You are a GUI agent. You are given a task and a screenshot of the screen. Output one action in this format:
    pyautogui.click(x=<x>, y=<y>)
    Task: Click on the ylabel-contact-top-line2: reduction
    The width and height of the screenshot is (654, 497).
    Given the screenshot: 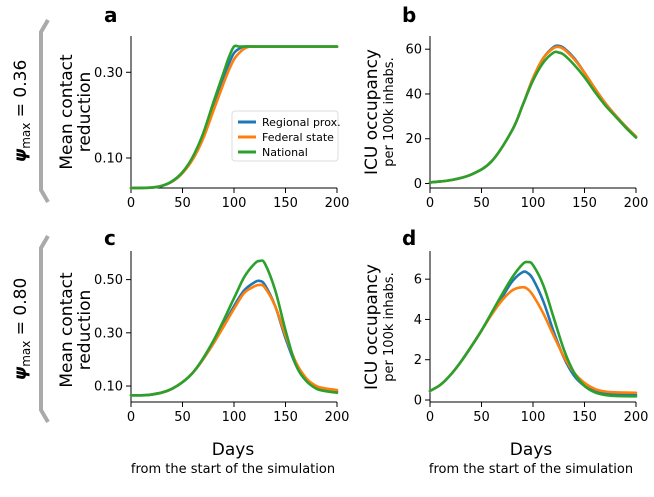 What is the action you would take?
    pyautogui.click(x=85, y=112)
    